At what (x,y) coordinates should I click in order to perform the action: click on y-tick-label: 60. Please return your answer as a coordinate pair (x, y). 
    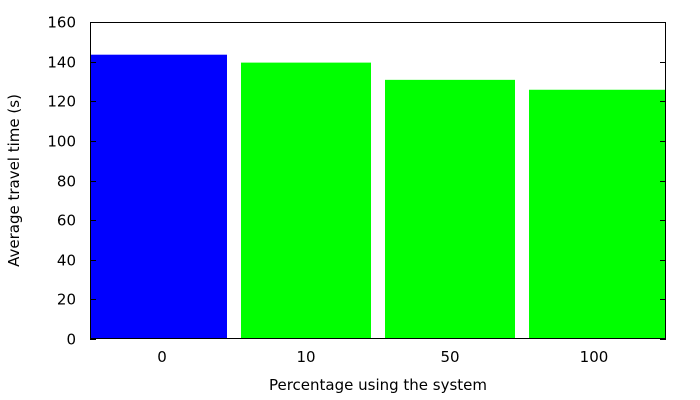
    Looking at the image, I should click on (66, 221).